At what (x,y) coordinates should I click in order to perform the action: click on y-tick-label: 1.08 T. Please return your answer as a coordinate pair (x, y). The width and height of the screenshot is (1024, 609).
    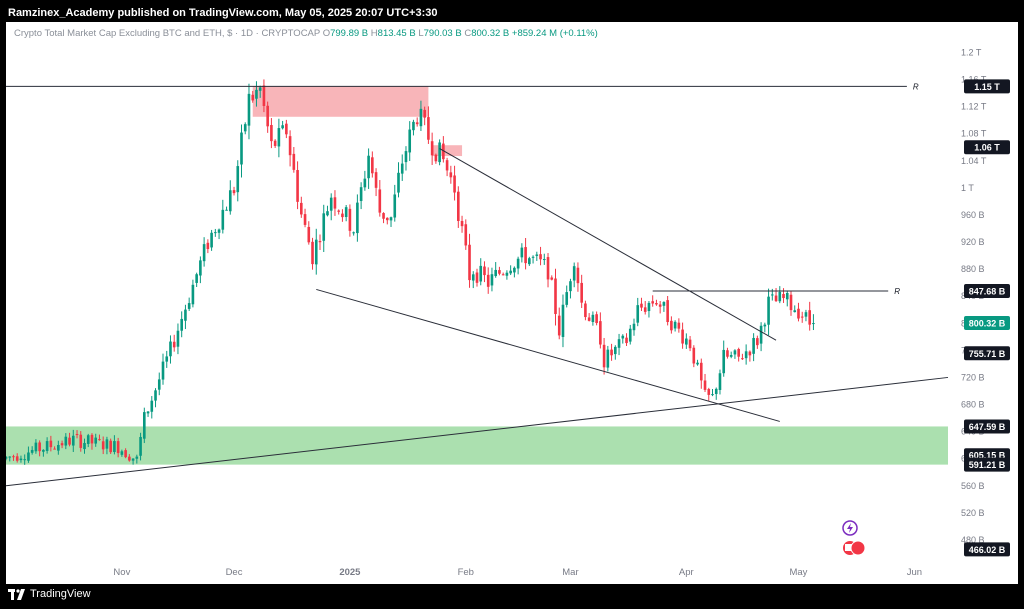
    Looking at the image, I should click on (974, 134).